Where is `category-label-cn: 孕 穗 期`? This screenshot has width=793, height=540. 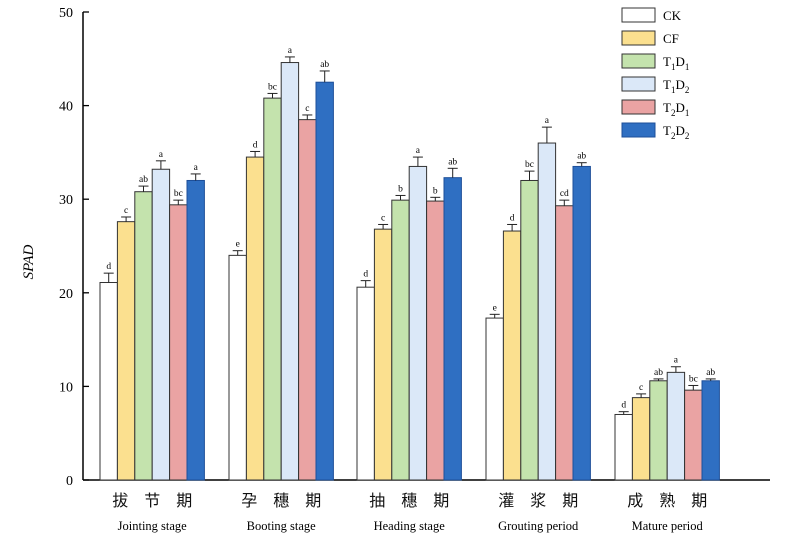 category-label-cn: 孕 穗 期 is located at coordinates (281, 500).